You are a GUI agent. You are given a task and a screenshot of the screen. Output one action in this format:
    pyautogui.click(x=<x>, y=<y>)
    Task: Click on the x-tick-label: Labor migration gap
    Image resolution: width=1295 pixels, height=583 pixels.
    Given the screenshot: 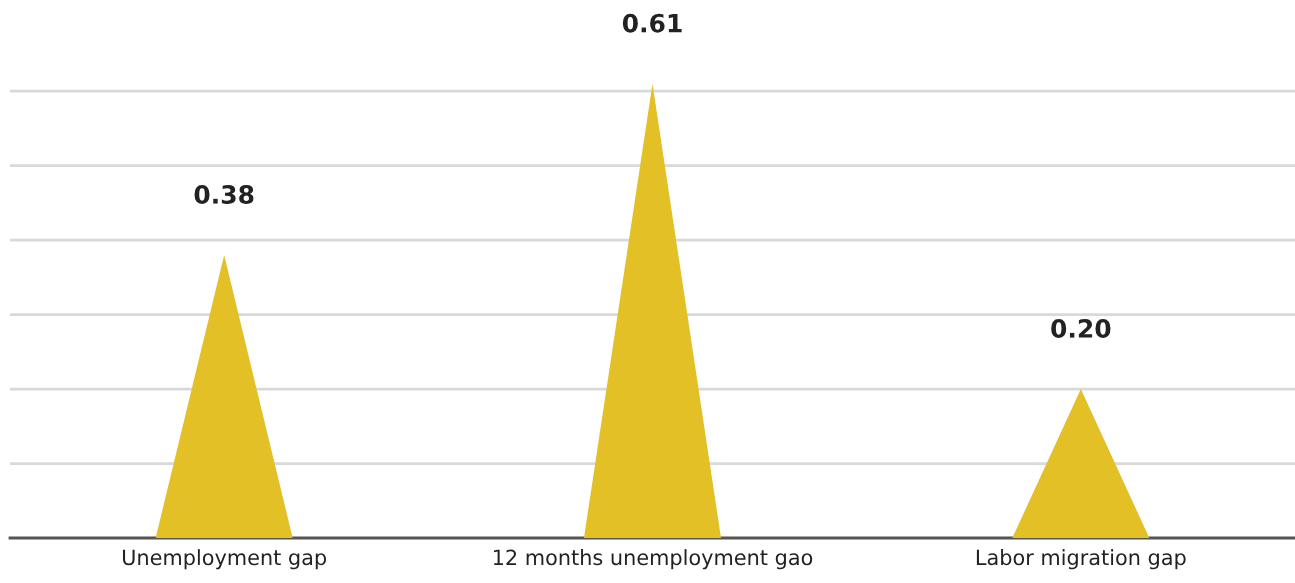 What is the action you would take?
    pyautogui.click(x=1081, y=559)
    